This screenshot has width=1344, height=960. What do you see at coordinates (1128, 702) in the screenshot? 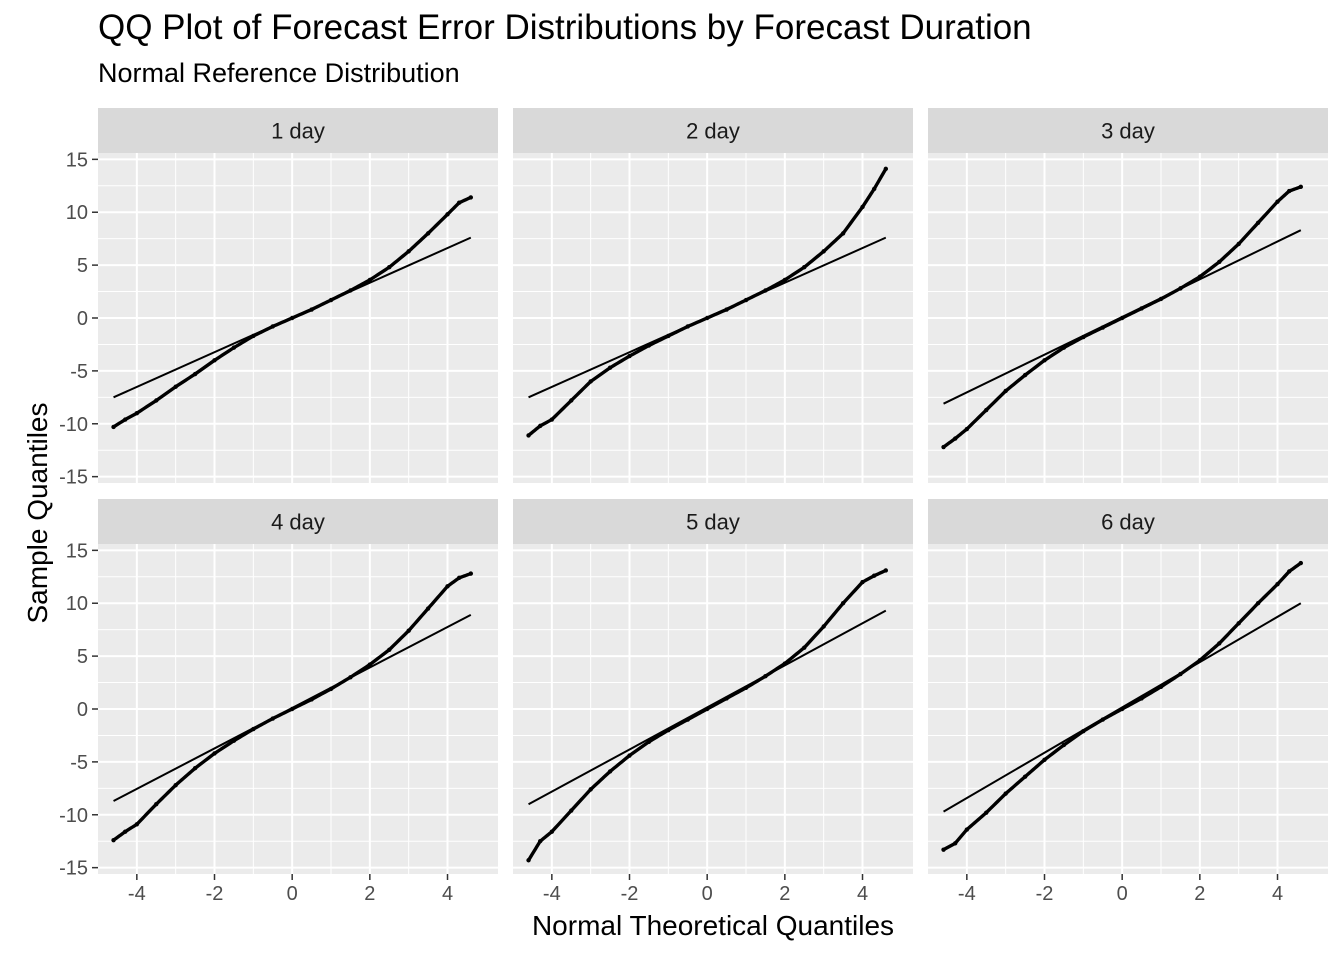
I see `facet-panel: 6 day -4 -2 0 2 4` at bounding box center [1128, 702].